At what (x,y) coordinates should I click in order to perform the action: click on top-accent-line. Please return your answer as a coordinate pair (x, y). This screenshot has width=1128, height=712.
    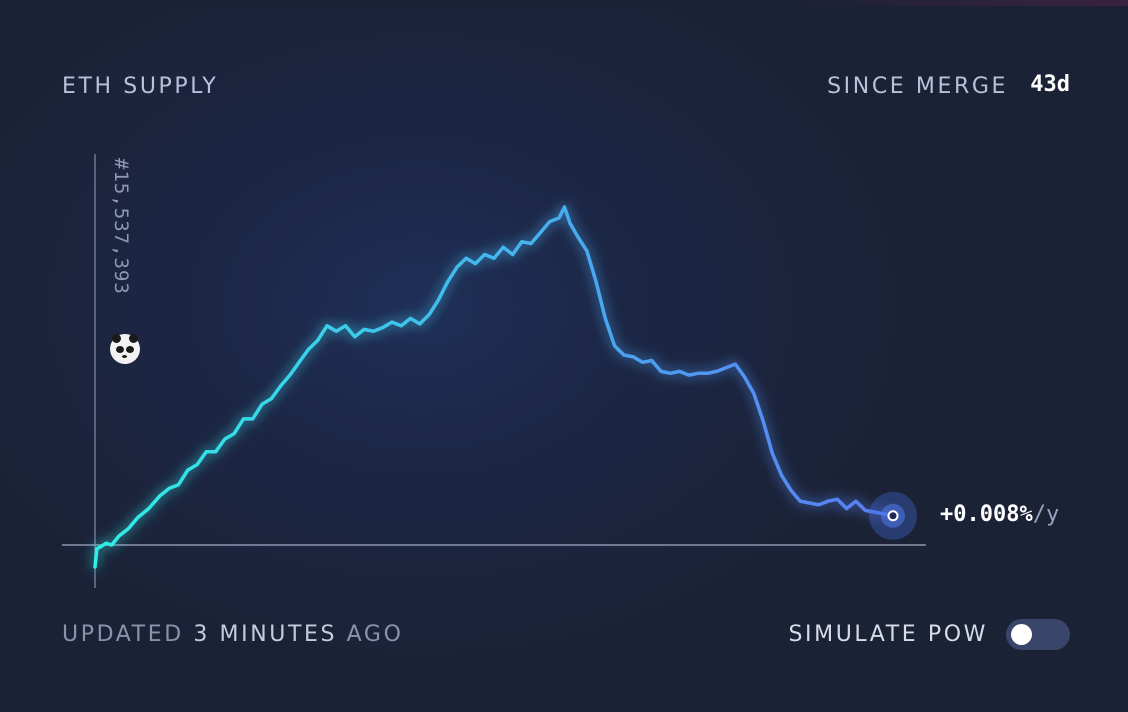
    Looking at the image, I should click on (564, 3).